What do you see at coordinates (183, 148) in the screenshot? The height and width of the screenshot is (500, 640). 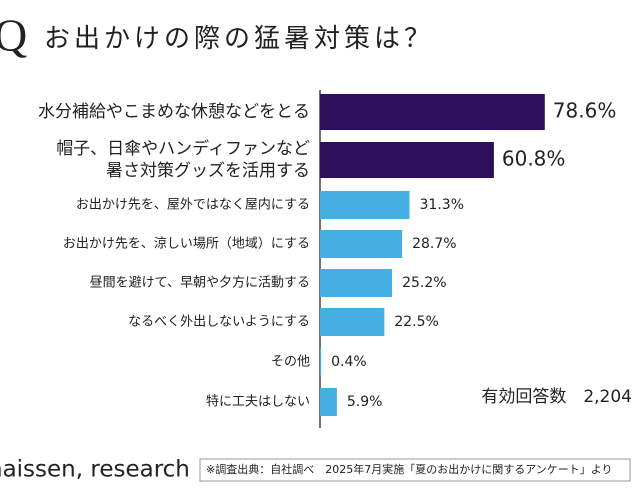 I see `category-label: 帽子、日傘やハンディファンなど` at bounding box center [183, 148].